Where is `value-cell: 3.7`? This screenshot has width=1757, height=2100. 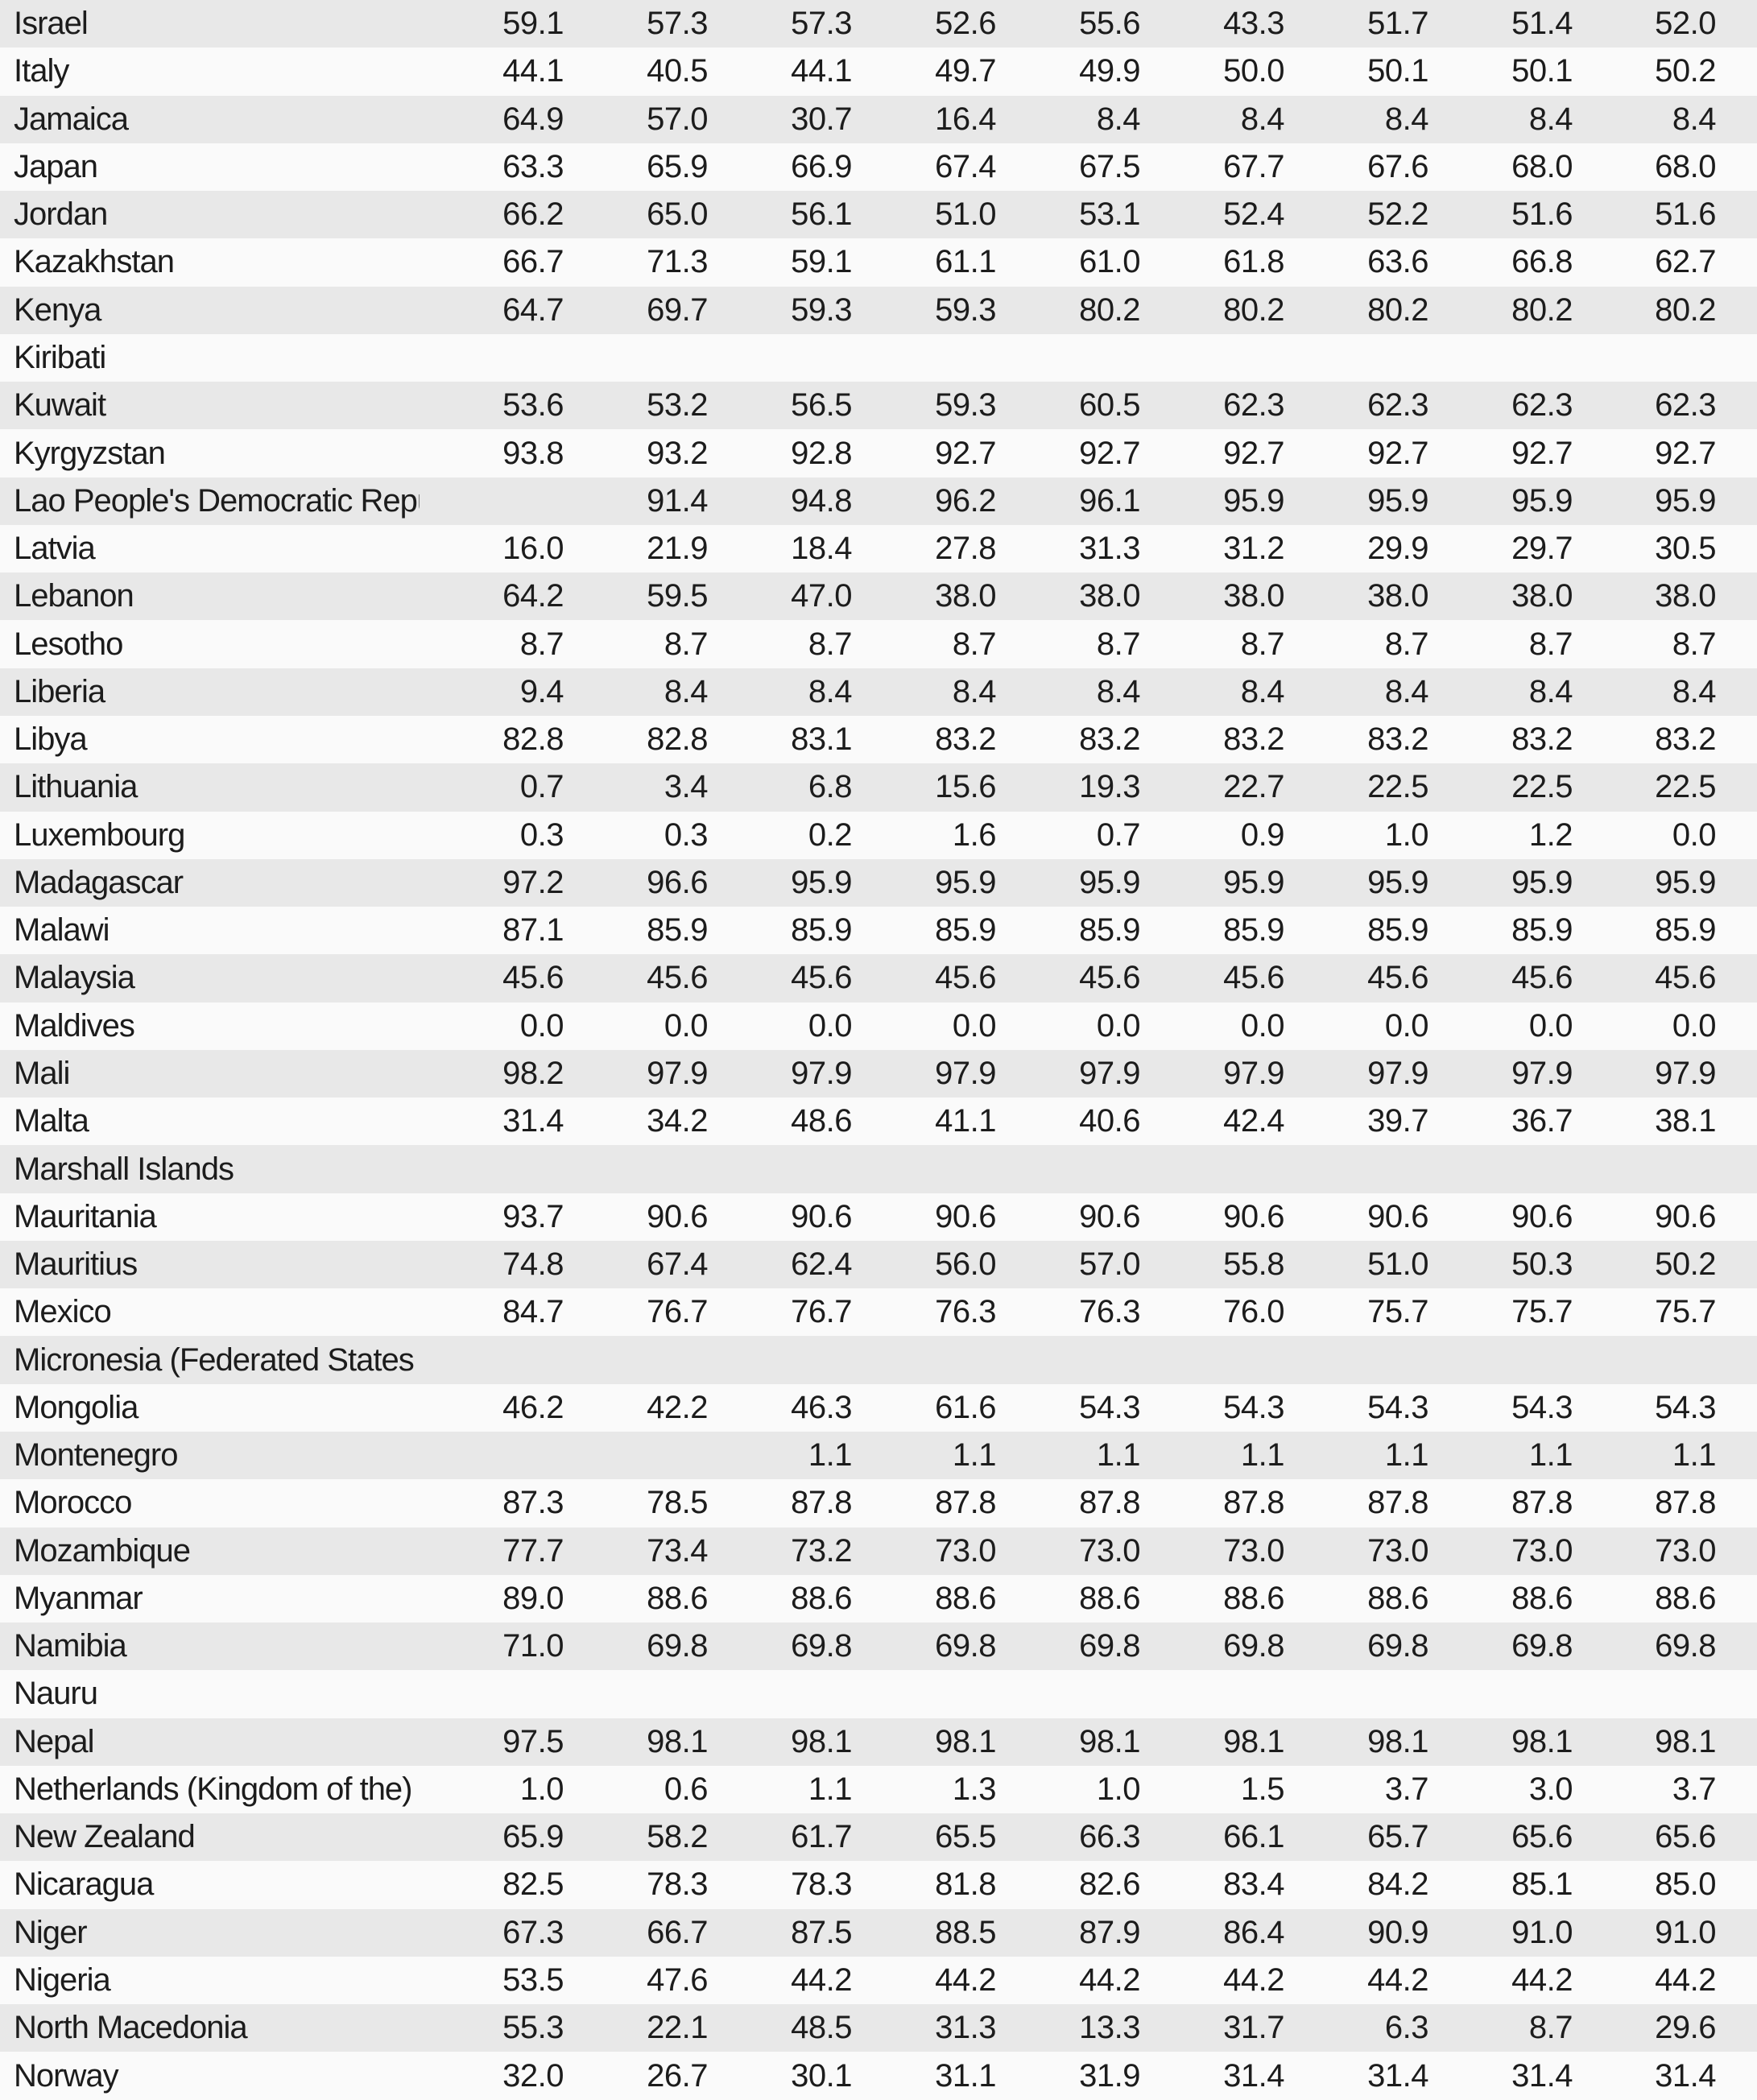
value-cell: 3.7 is located at coordinates (1406, 1789).